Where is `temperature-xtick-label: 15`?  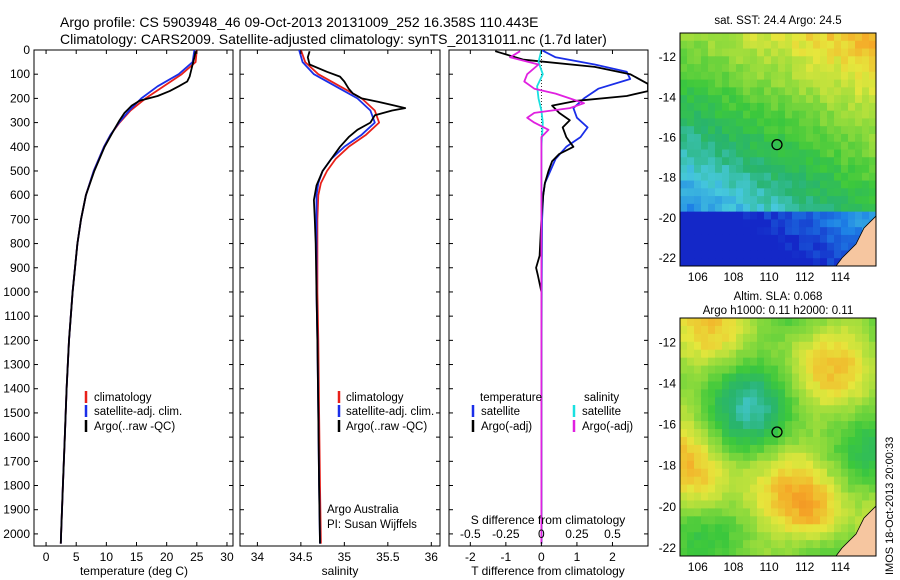
temperature-xtick-label: 15 is located at coordinates (137, 557).